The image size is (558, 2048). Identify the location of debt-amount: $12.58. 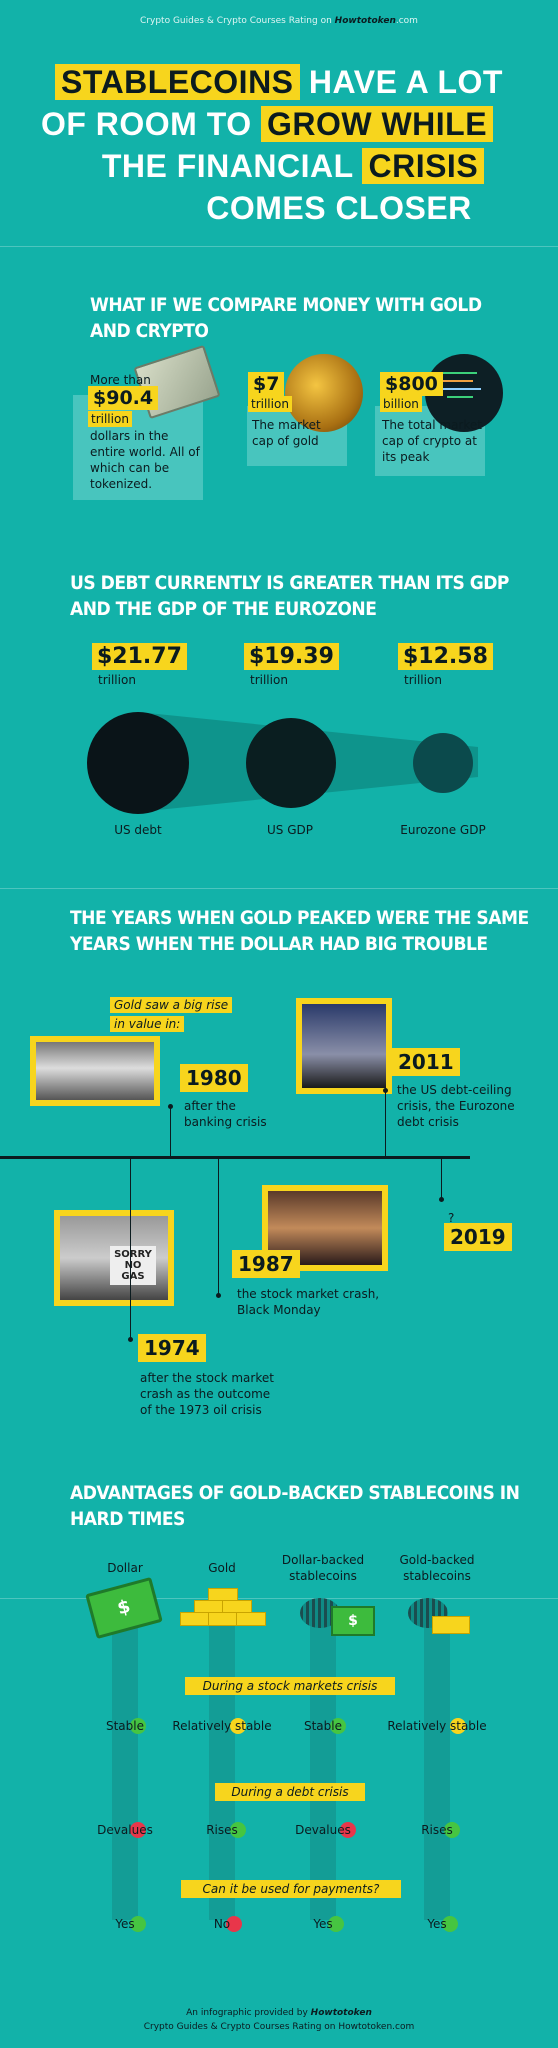
(445, 656).